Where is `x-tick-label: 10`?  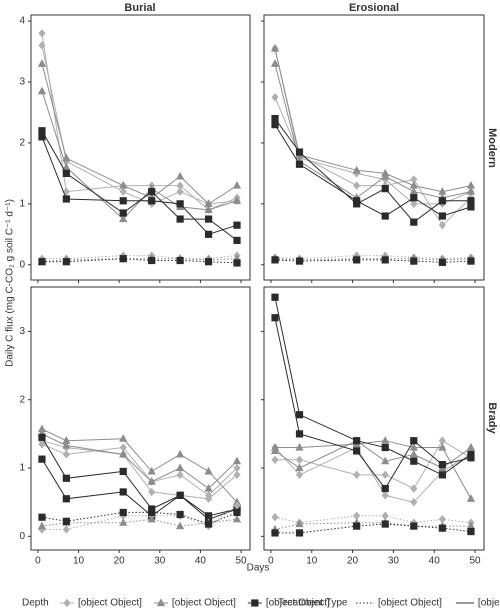
x-tick-label: 10 is located at coordinates (312, 561).